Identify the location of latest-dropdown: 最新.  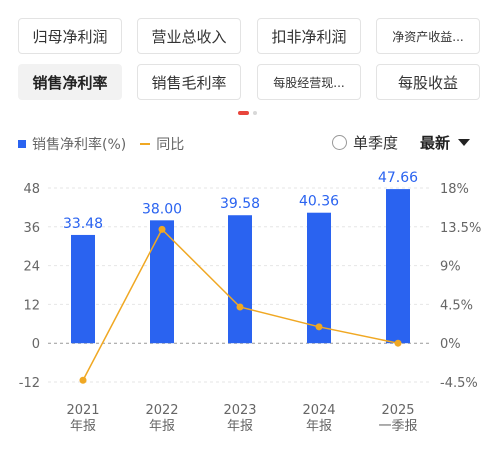
(445, 142).